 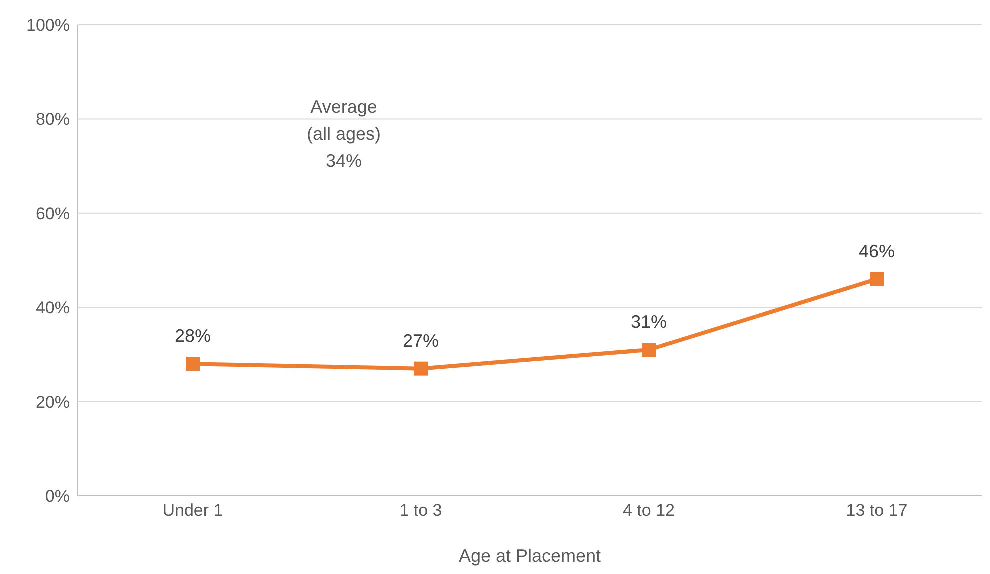 I want to click on y-tick-label: 100%, so click(x=48, y=26).